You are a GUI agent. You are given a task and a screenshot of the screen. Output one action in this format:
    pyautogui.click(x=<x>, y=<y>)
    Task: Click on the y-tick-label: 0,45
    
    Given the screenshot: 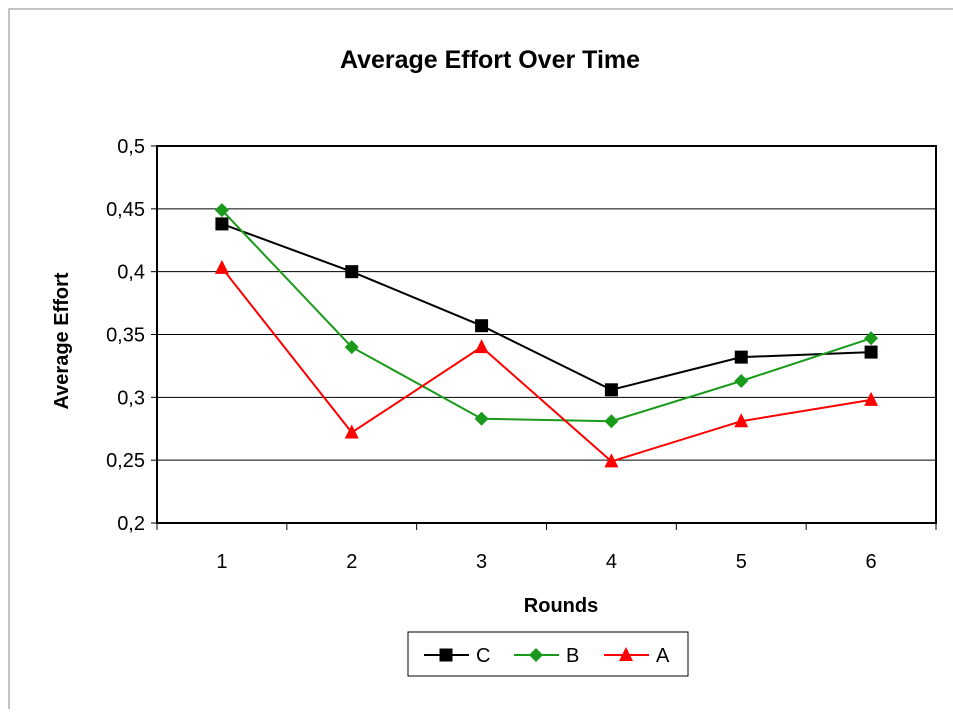 What is the action you would take?
    pyautogui.click(x=125, y=210)
    